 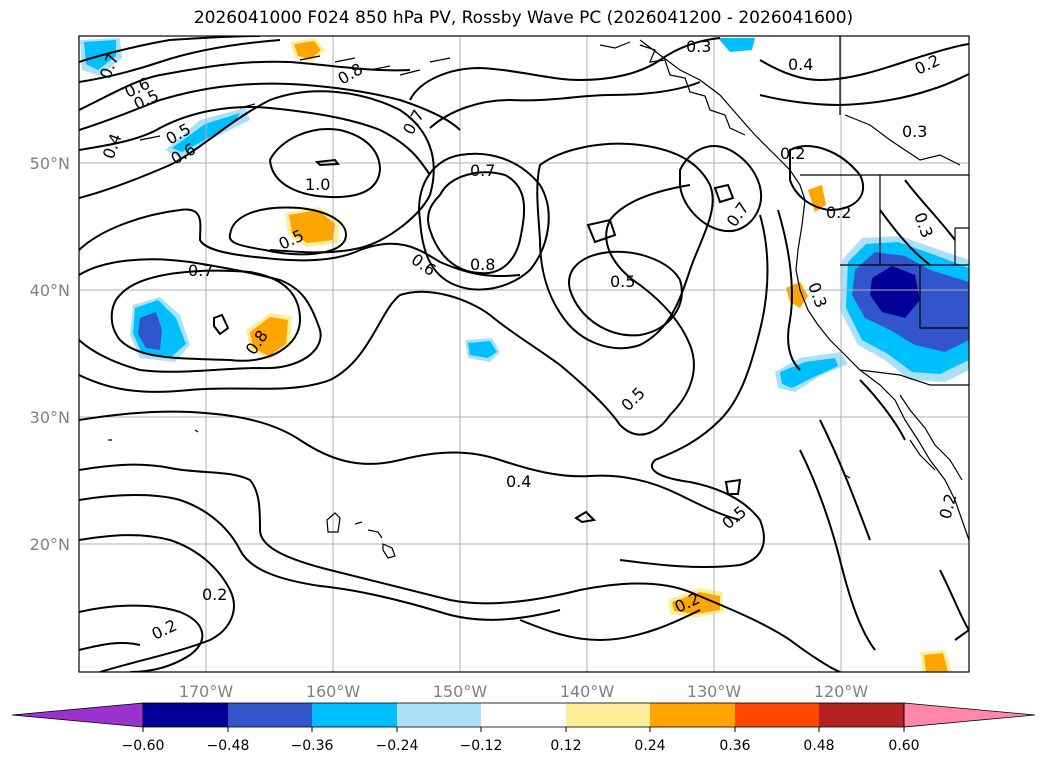 I want to click on lon-label: 160°W, so click(x=333, y=691).